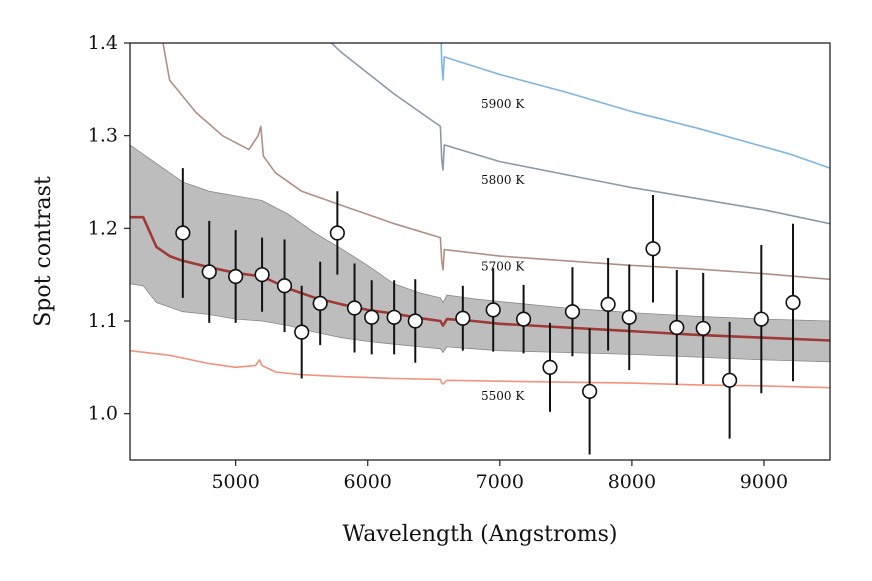 This screenshot has width=872, height=581. I want to click on x-tick-label: 8000, so click(632, 482).